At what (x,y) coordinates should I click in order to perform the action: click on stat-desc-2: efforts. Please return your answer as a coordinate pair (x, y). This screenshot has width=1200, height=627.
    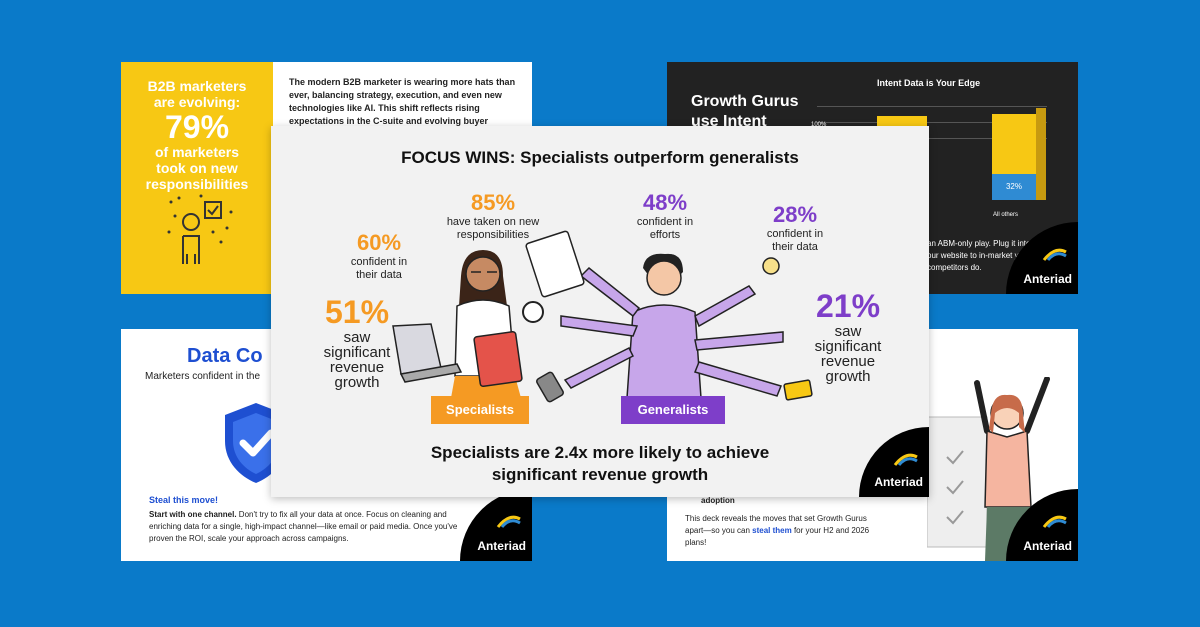
    Looking at the image, I should click on (665, 235).